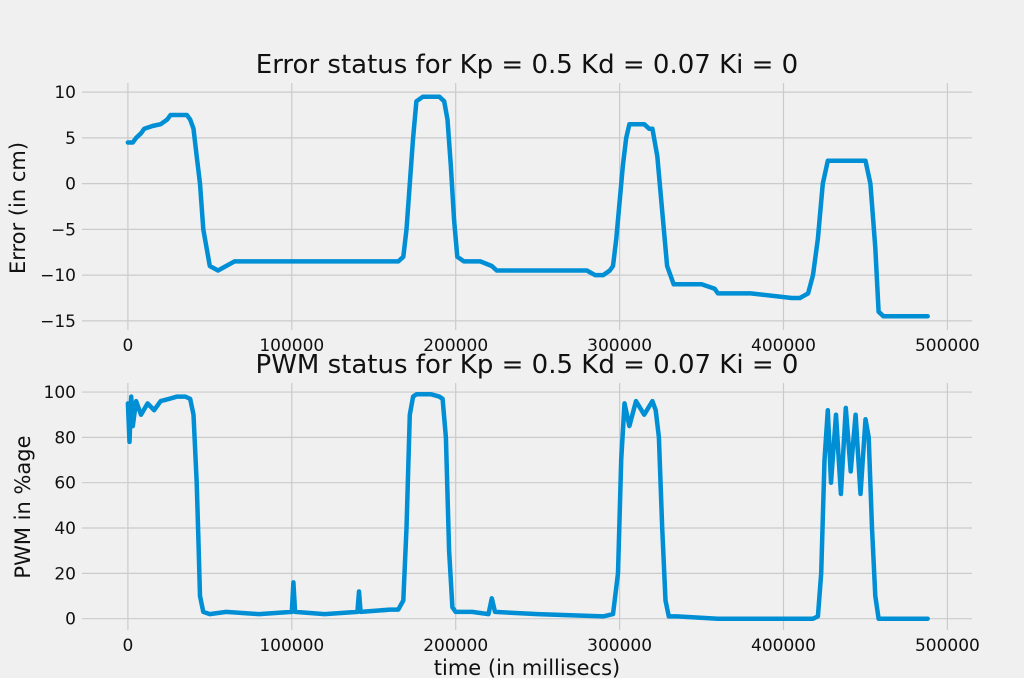 Image resolution: width=1024 pixels, height=678 pixels. I want to click on y-tick-label: 40, so click(65, 529).